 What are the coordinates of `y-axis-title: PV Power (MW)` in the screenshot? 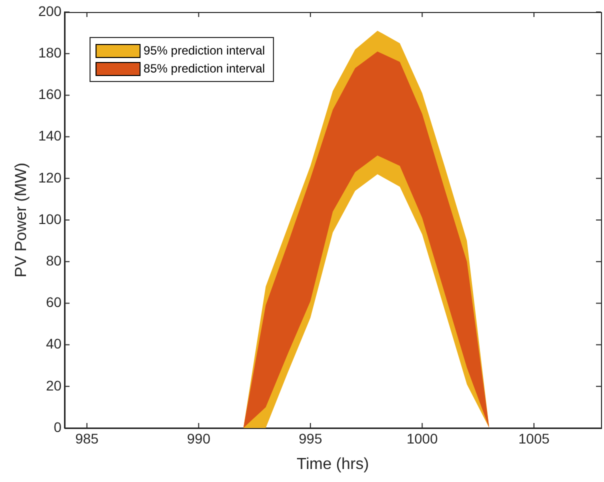 It's located at (21, 220).